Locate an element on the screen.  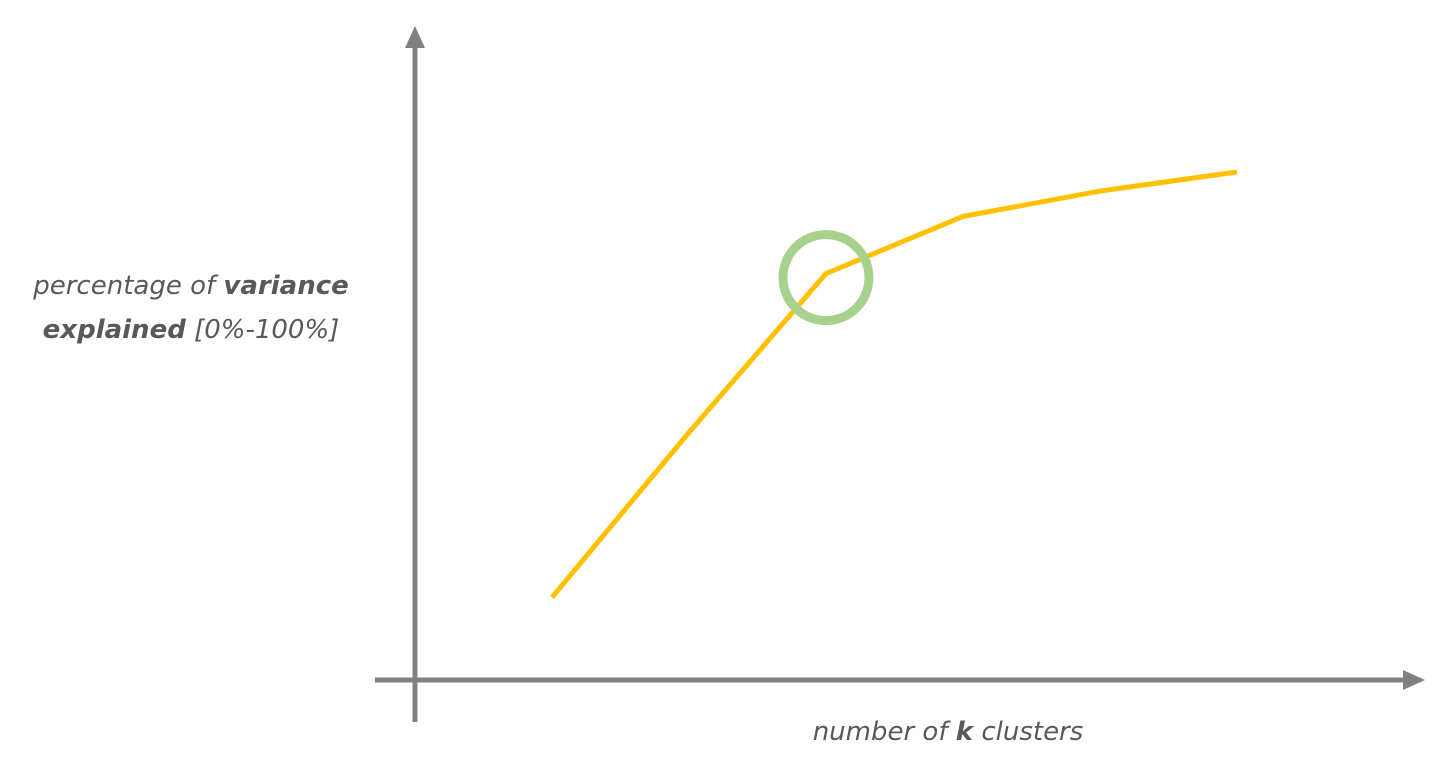
x-axis-label-bold: k is located at coordinates (964, 732).